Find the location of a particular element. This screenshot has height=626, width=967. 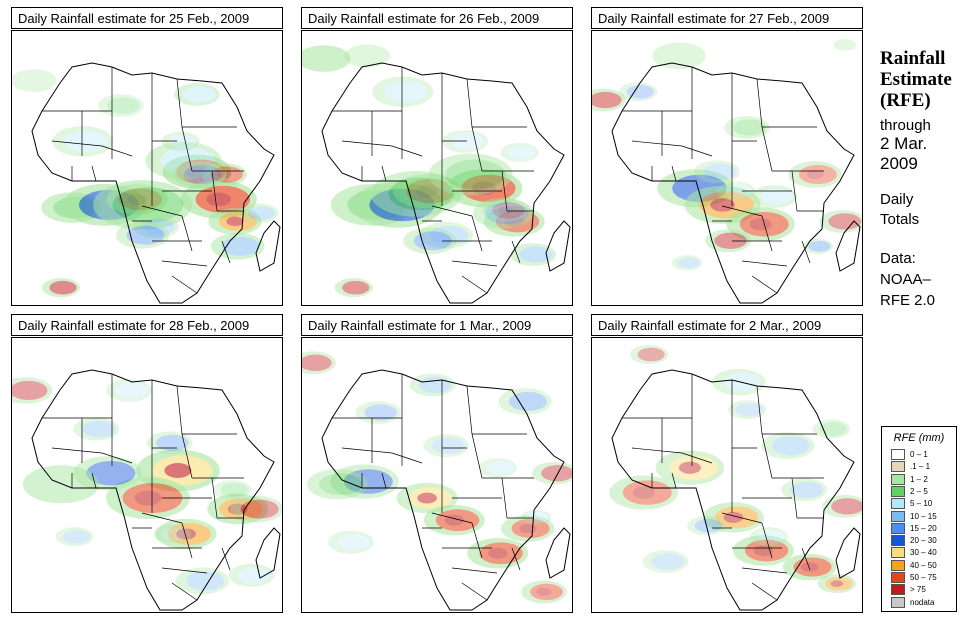

madagascar-coastline is located at coordinates (268, 246).